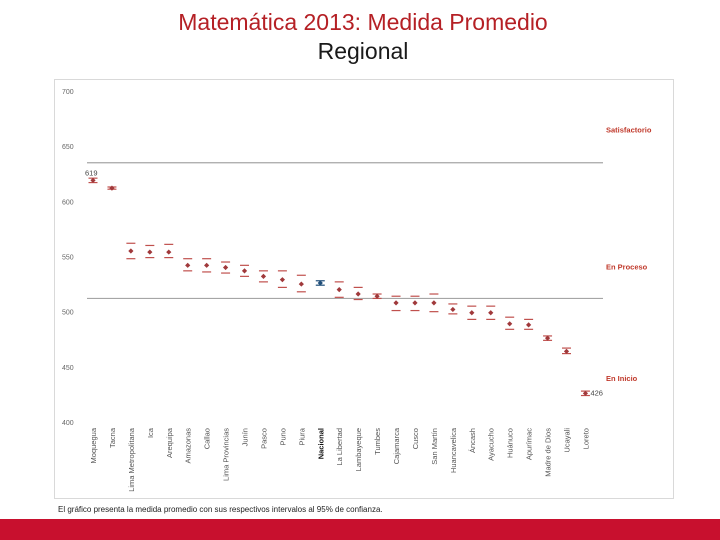  Describe the element at coordinates (622, 378) in the screenshot. I see `band-label: En Inicio` at that location.